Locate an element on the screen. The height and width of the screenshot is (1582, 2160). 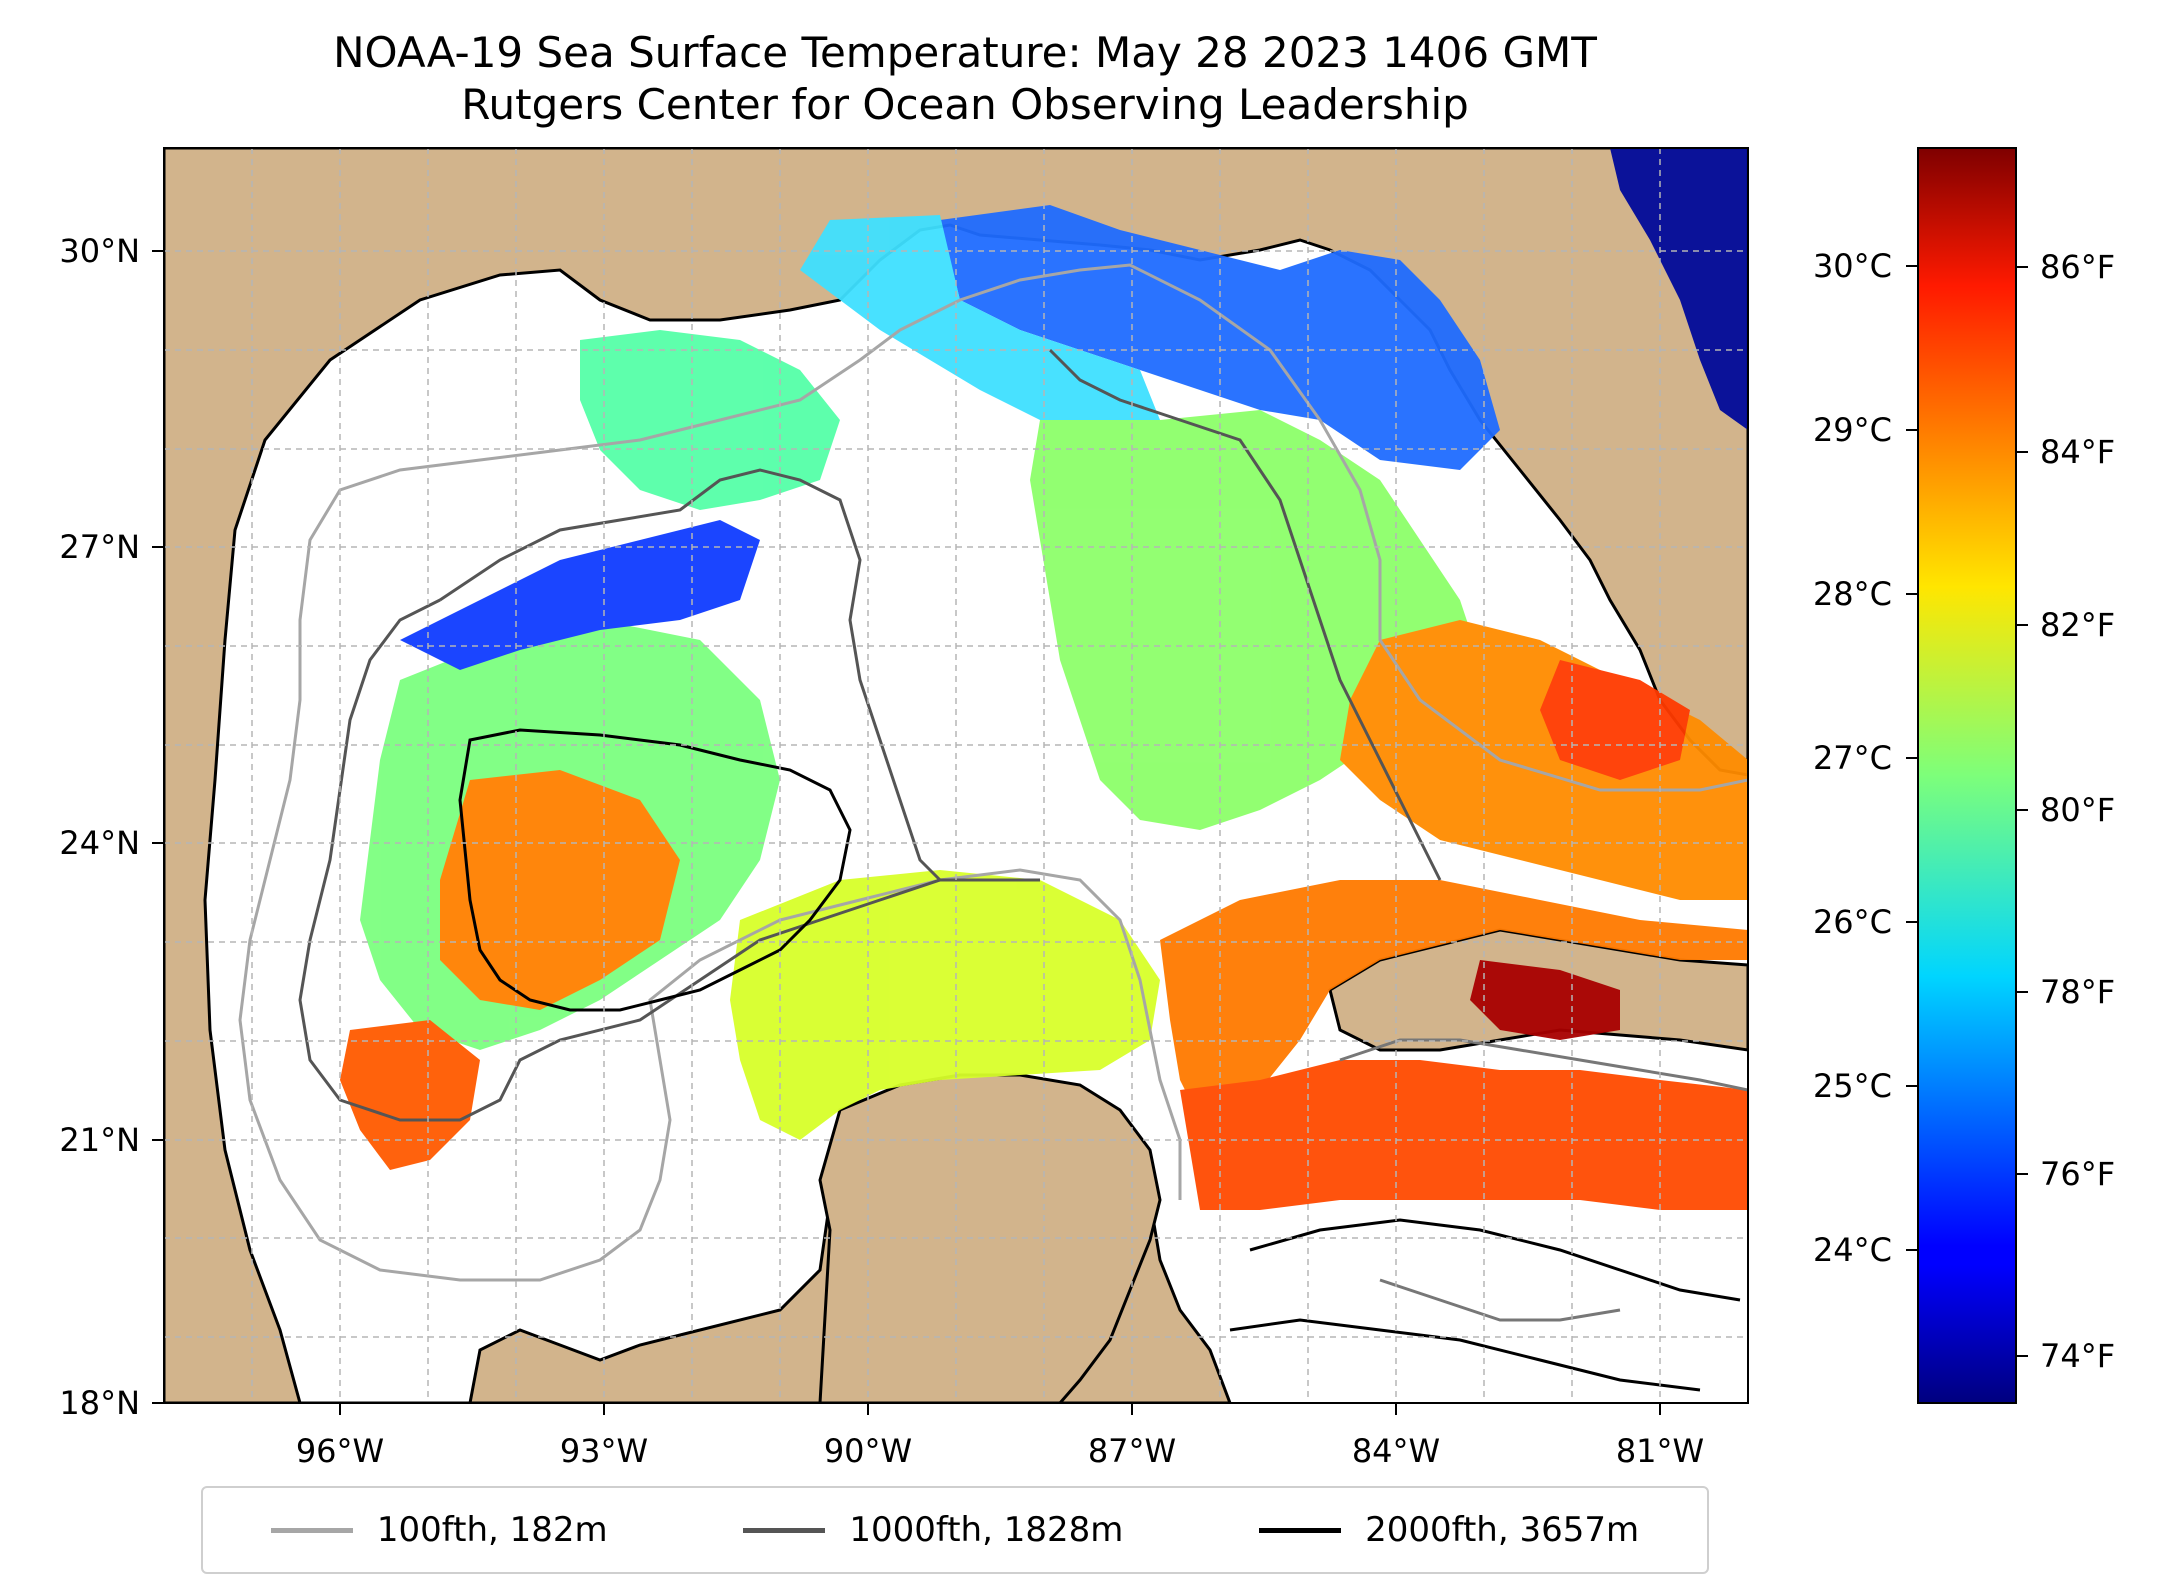
sst-region-south-central is located at coordinates (945, 1005).